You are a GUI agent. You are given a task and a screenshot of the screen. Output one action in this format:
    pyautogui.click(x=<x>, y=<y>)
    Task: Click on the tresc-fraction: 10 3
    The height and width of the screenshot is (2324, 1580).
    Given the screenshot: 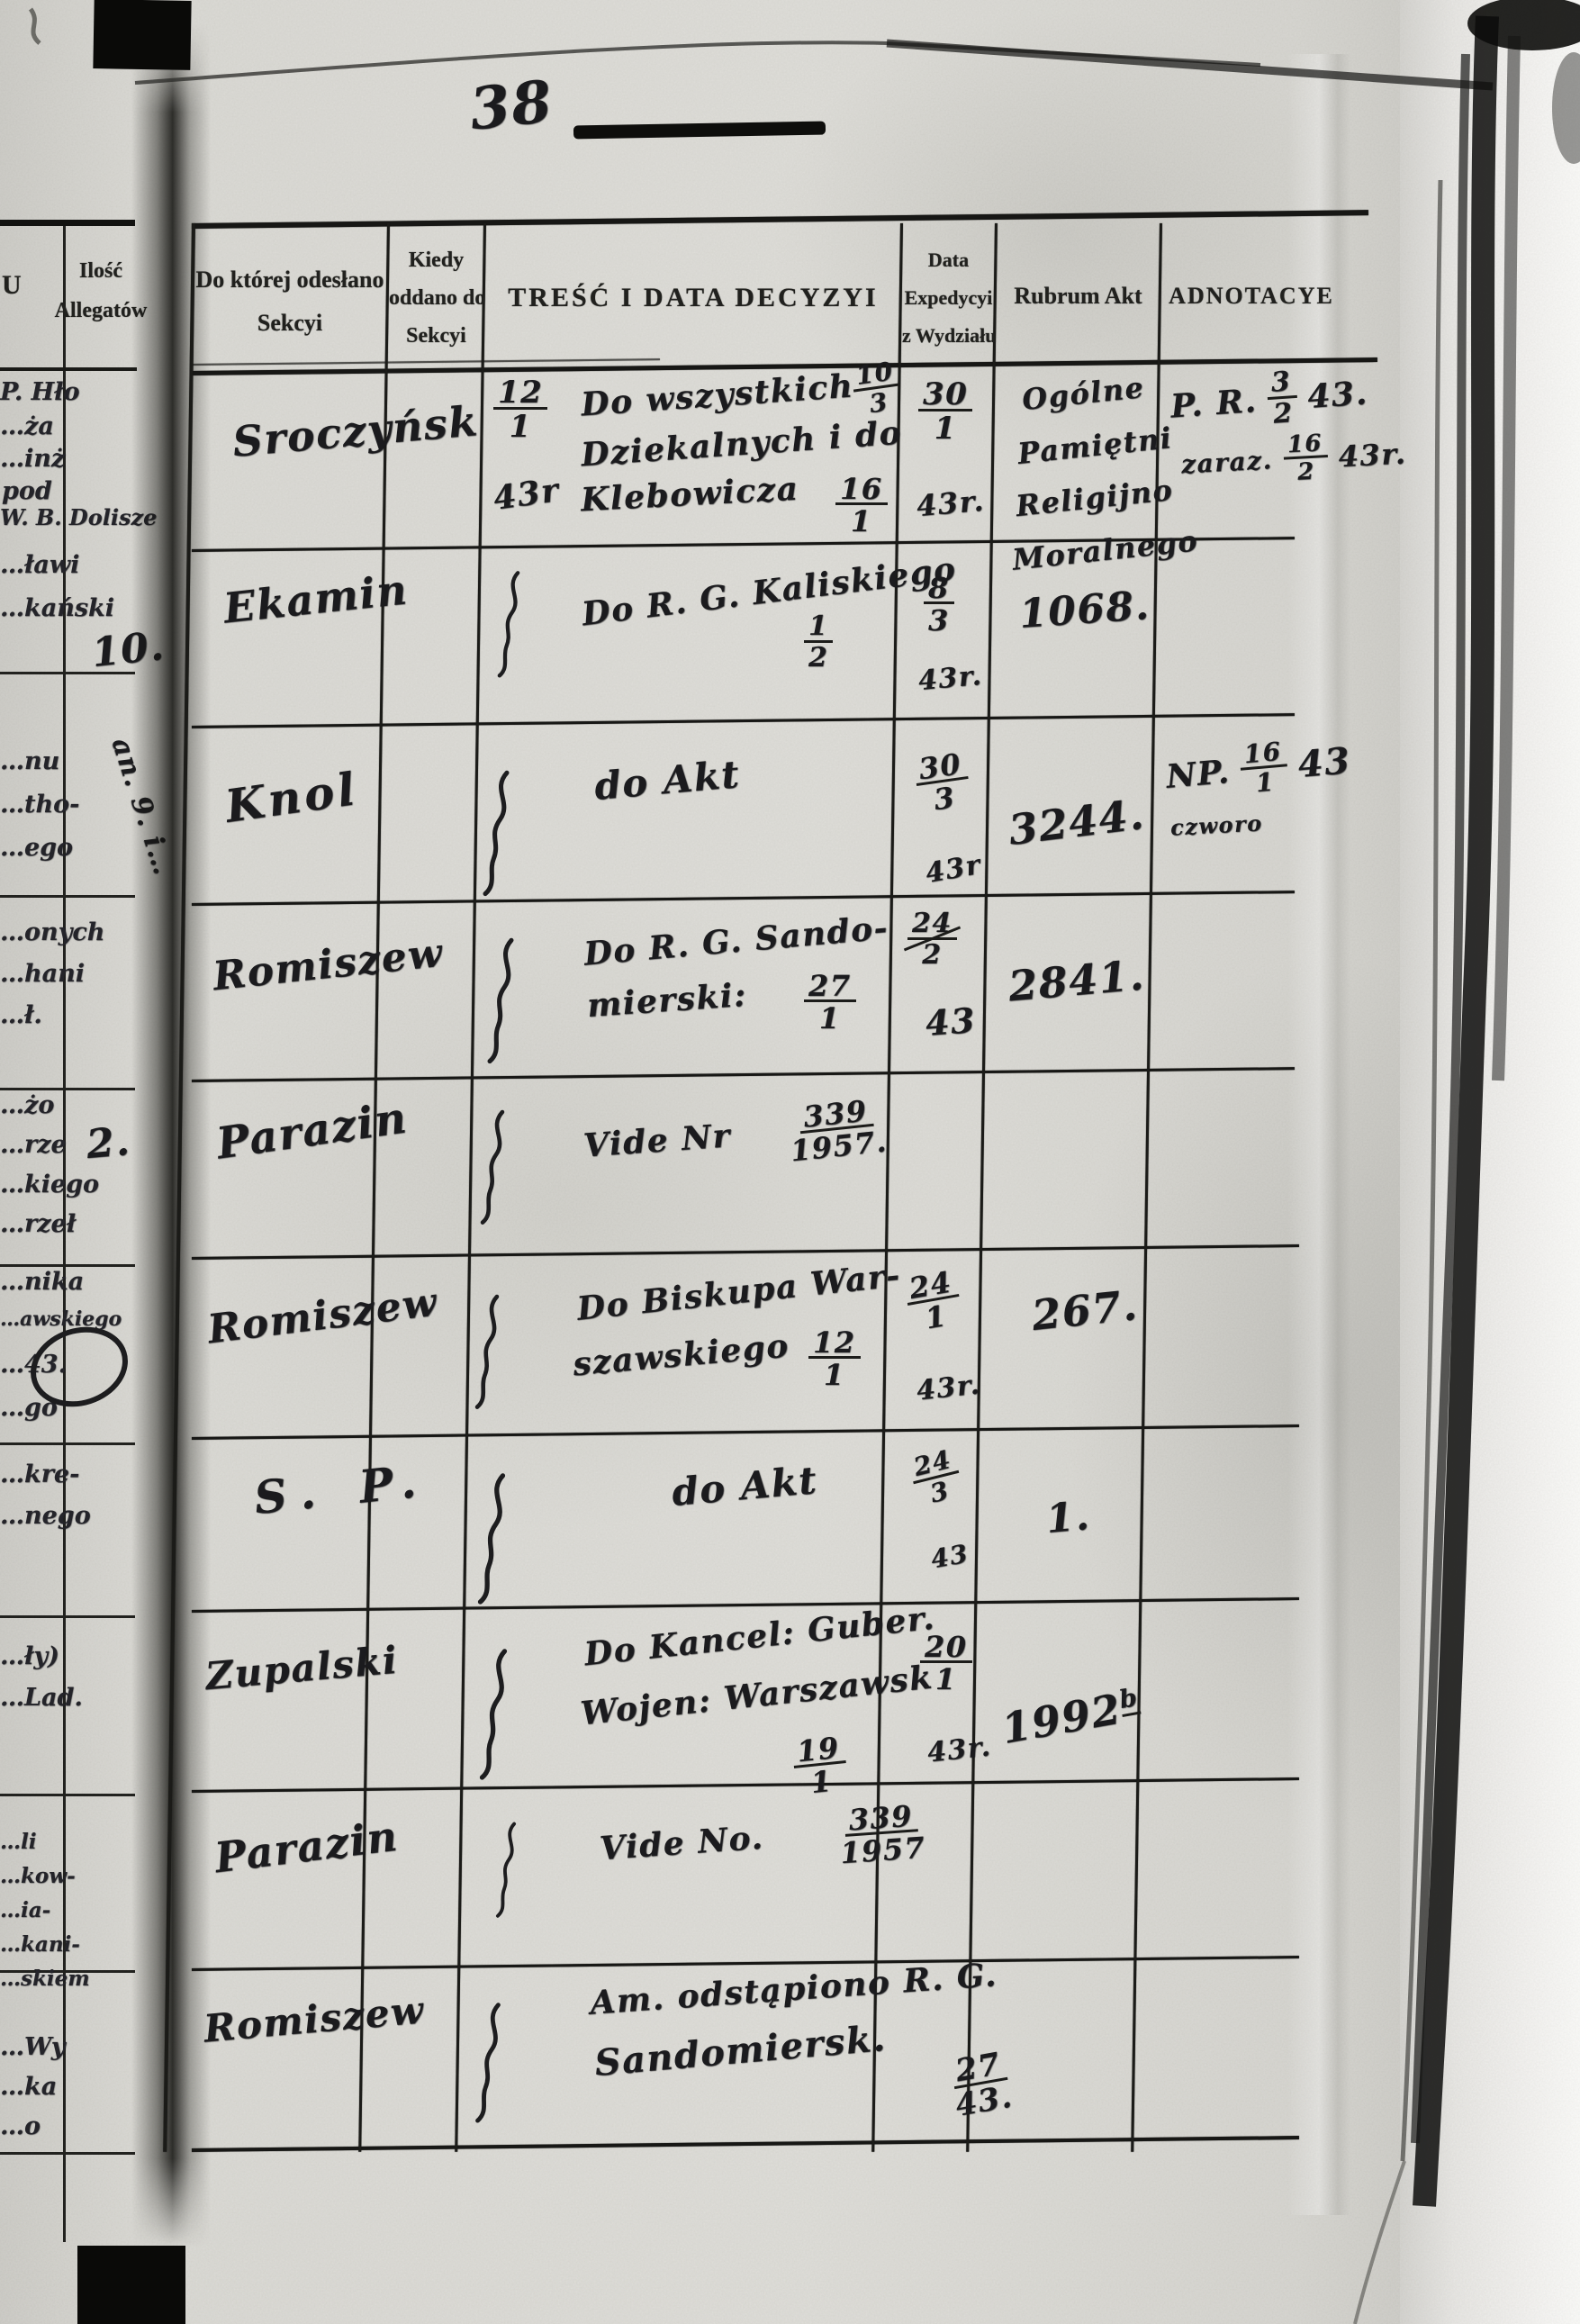 What is the action you would take?
    pyautogui.click(x=877, y=387)
    